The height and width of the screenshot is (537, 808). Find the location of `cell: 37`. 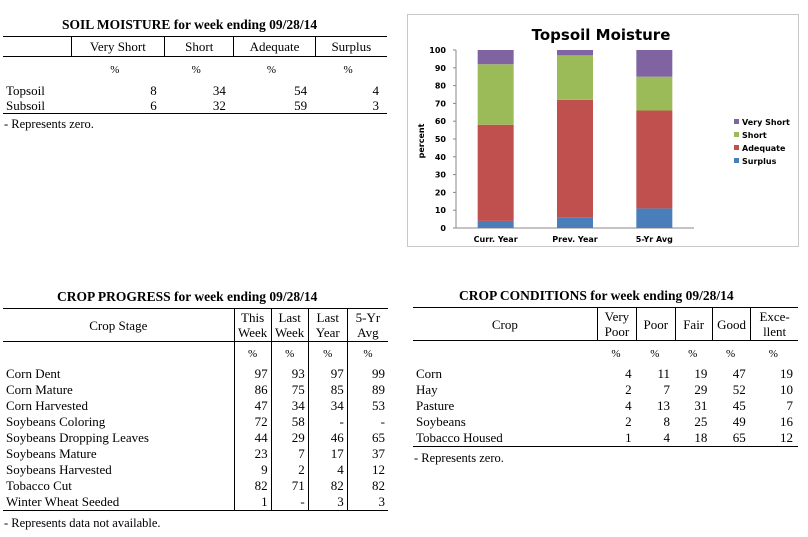

cell: 37 is located at coordinates (367, 454).